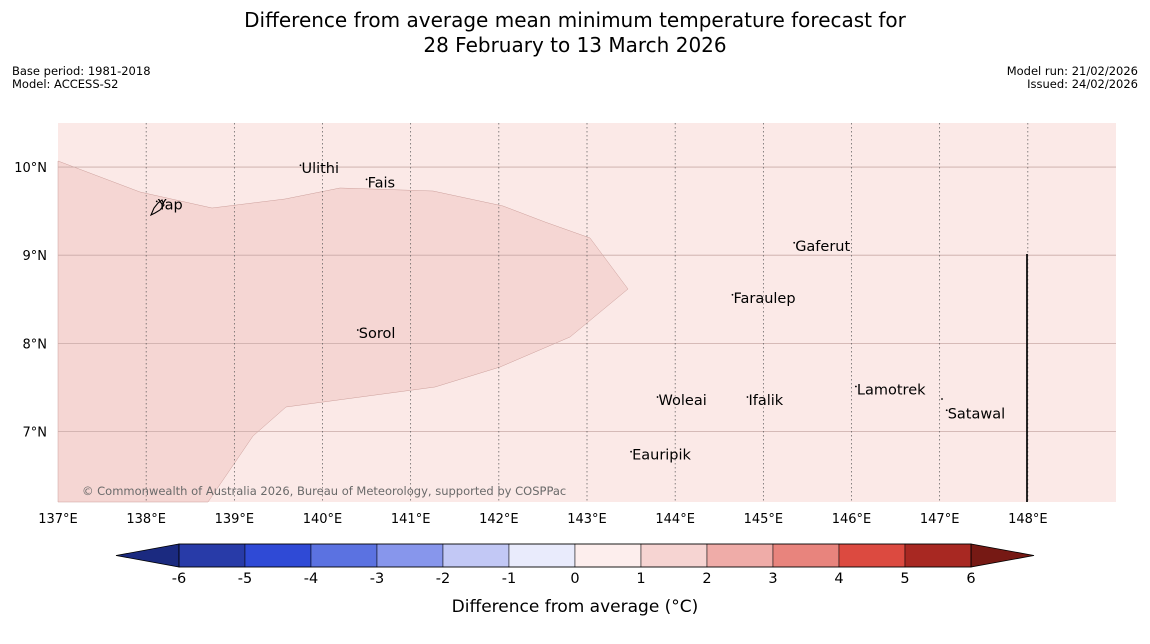 This screenshot has height=644, width=1150. I want to click on lon-tick-label: 141°E, so click(411, 519).